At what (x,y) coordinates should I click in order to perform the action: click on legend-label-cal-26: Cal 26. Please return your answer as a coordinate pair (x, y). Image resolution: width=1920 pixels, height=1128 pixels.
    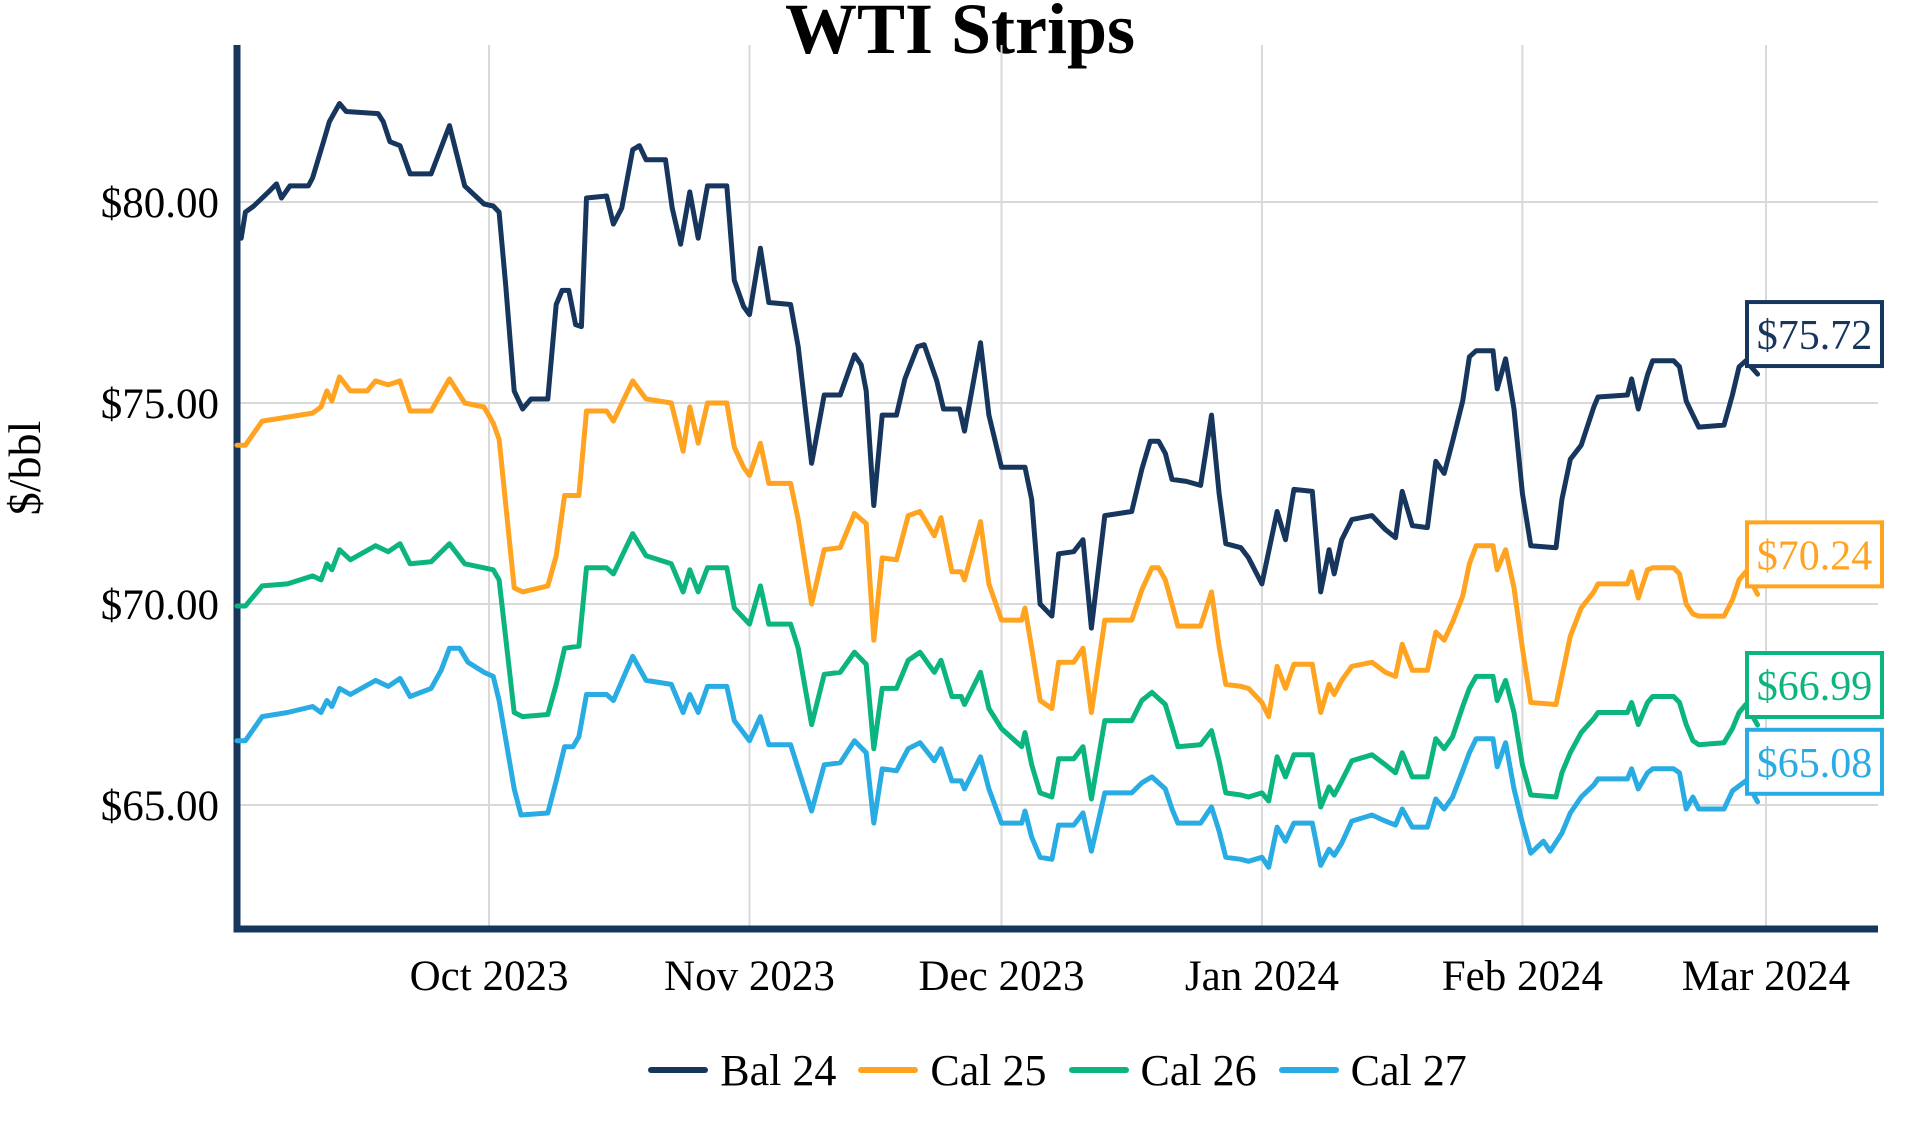
    Looking at the image, I should click on (1198, 1070).